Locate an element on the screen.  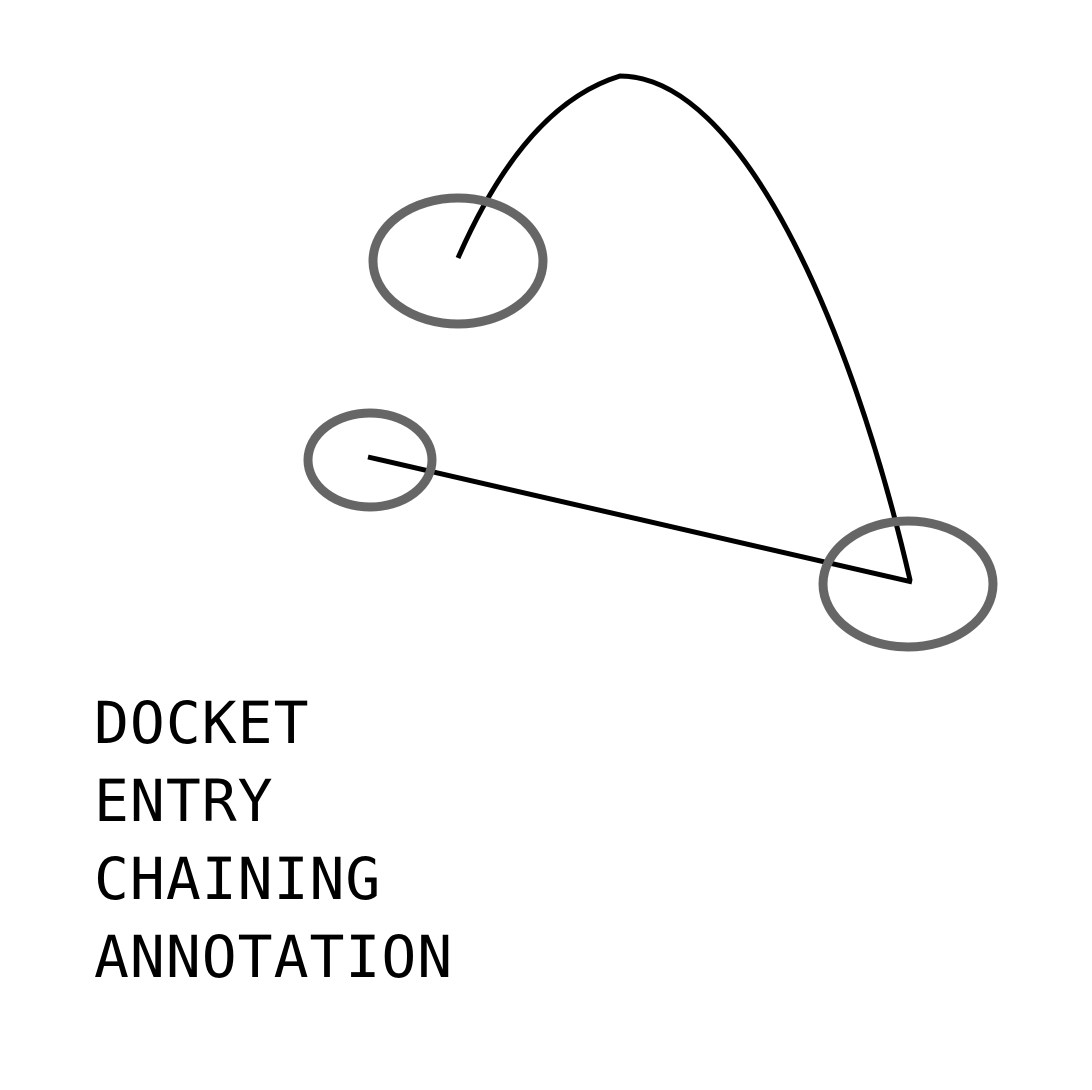
straight-connector is located at coordinates (640, 519).